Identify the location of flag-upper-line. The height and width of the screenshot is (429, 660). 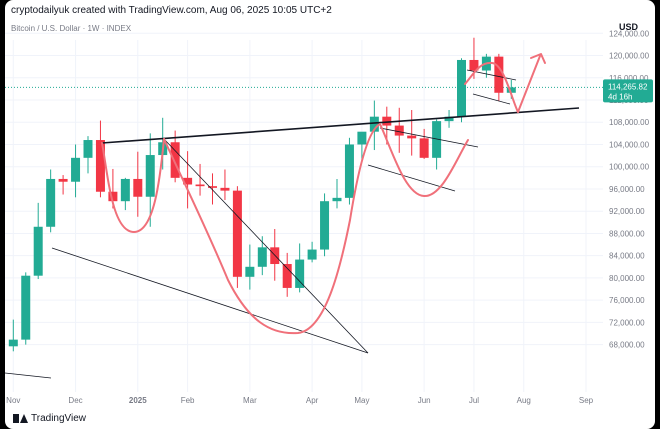
(429, 137).